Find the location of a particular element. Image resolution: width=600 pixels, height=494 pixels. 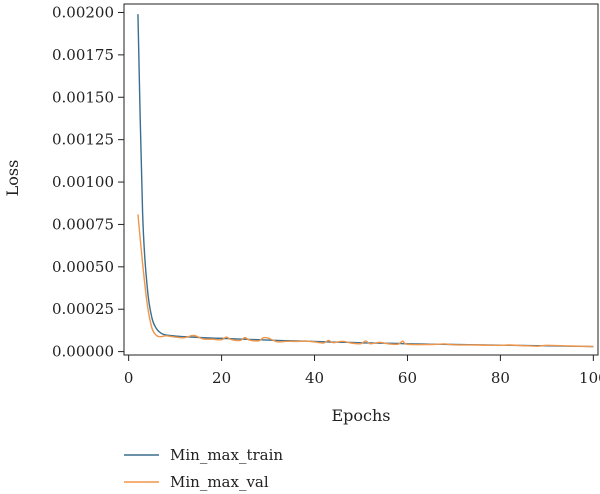

x-tick-label: 80 is located at coordinates (500, 378).